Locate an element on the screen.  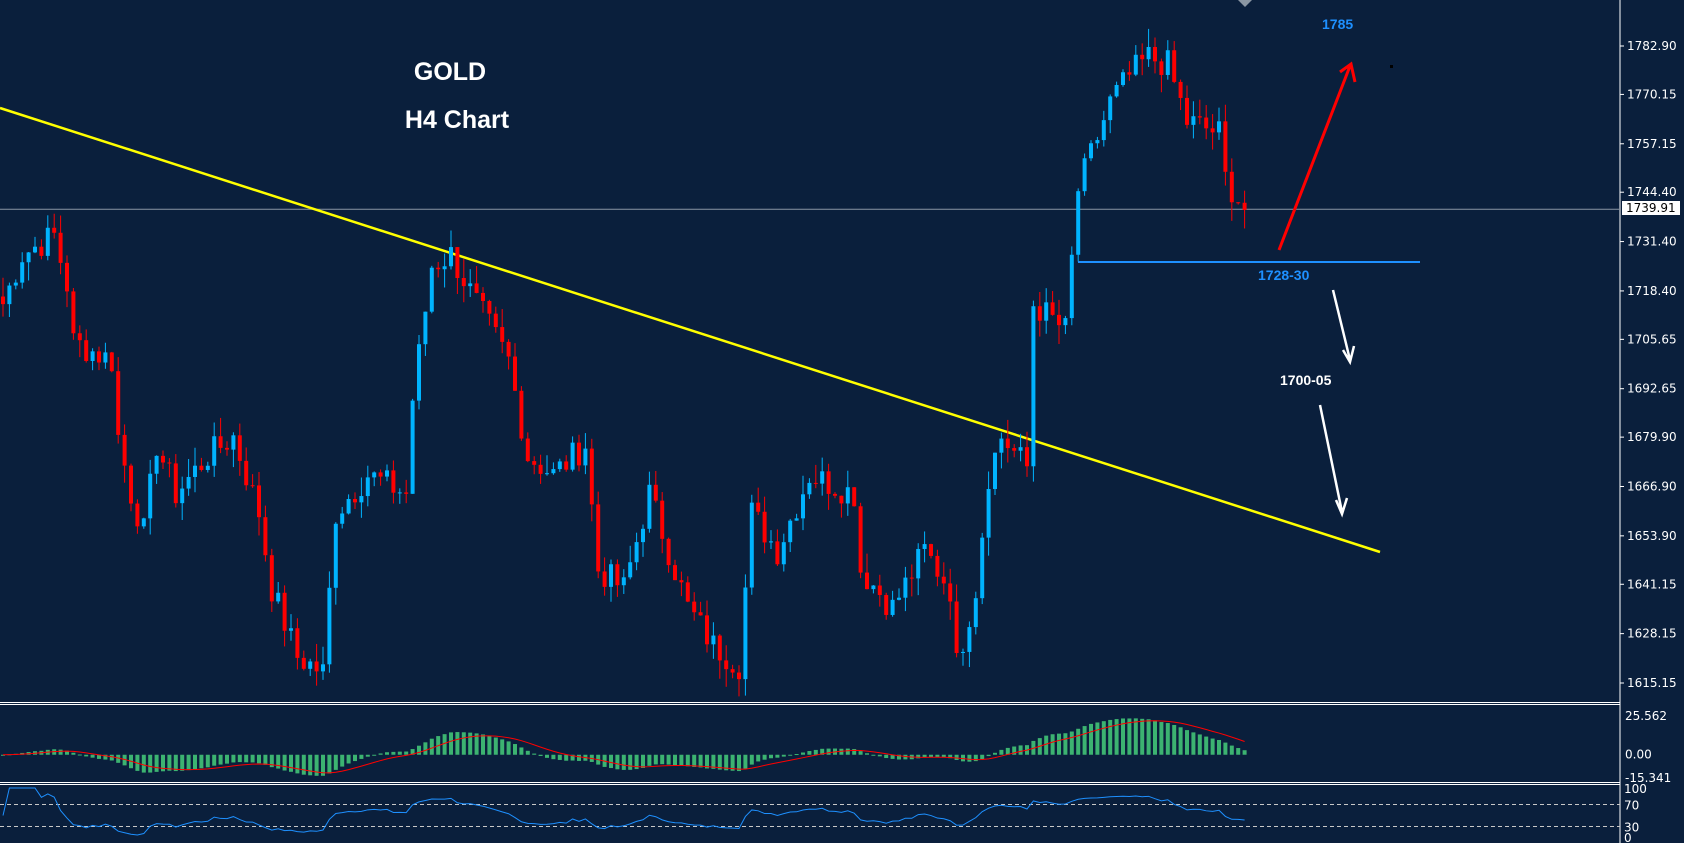
price-tick-label: 1641.15 is located at coordinates (1652, 584).